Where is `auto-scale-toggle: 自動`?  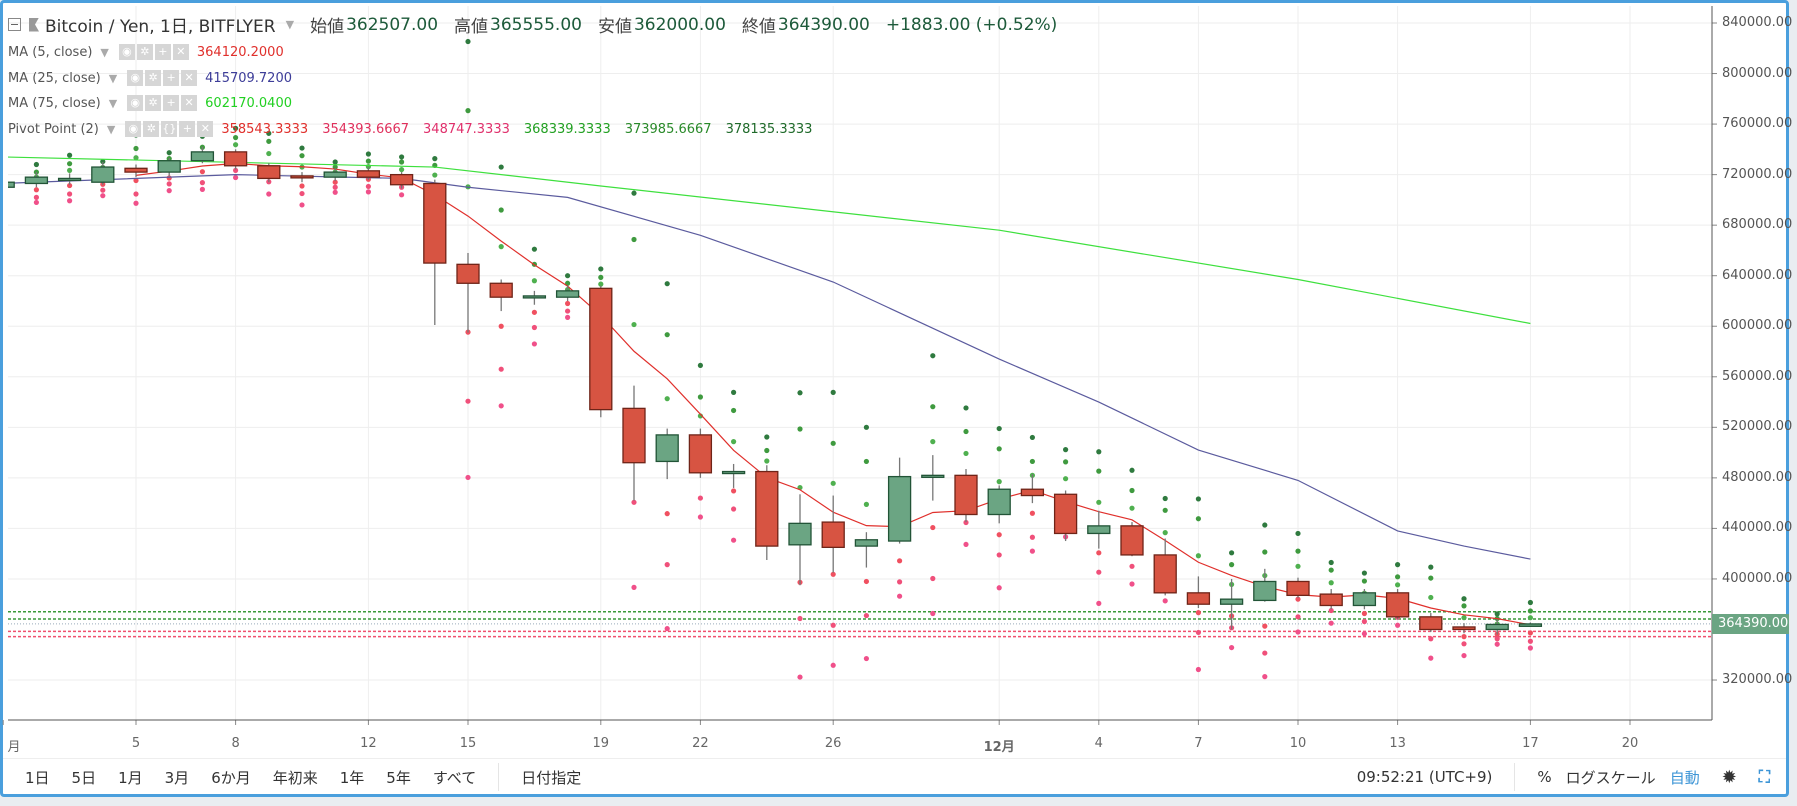 auto-scale-toggle: 自動 is located at coordinates (1684, 777).